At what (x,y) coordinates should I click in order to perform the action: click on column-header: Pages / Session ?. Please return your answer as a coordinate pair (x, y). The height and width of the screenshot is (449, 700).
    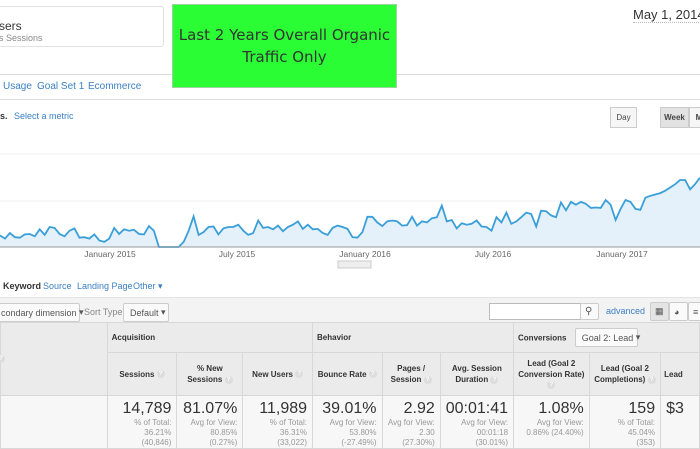
    Looking at the image, I should click on (411, 374).